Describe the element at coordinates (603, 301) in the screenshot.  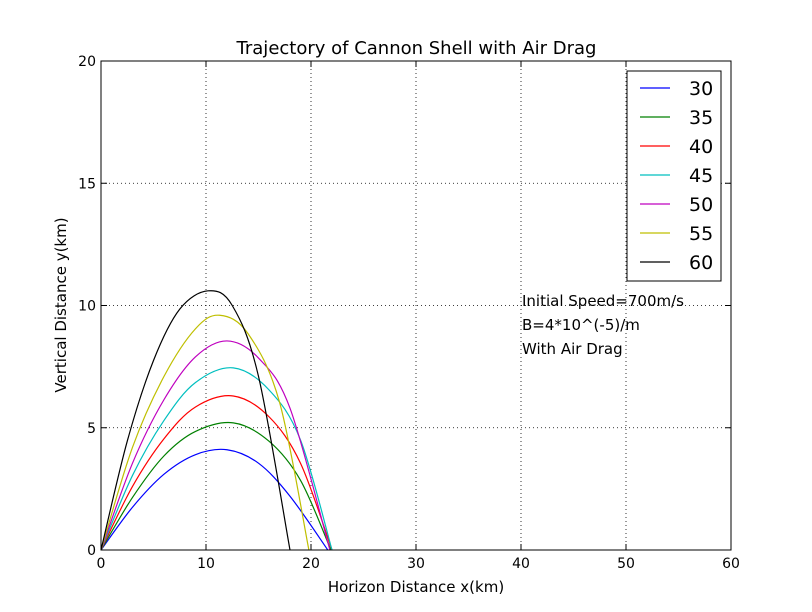
I see `annotation-text: Initial Speed=700m/s` at that location.